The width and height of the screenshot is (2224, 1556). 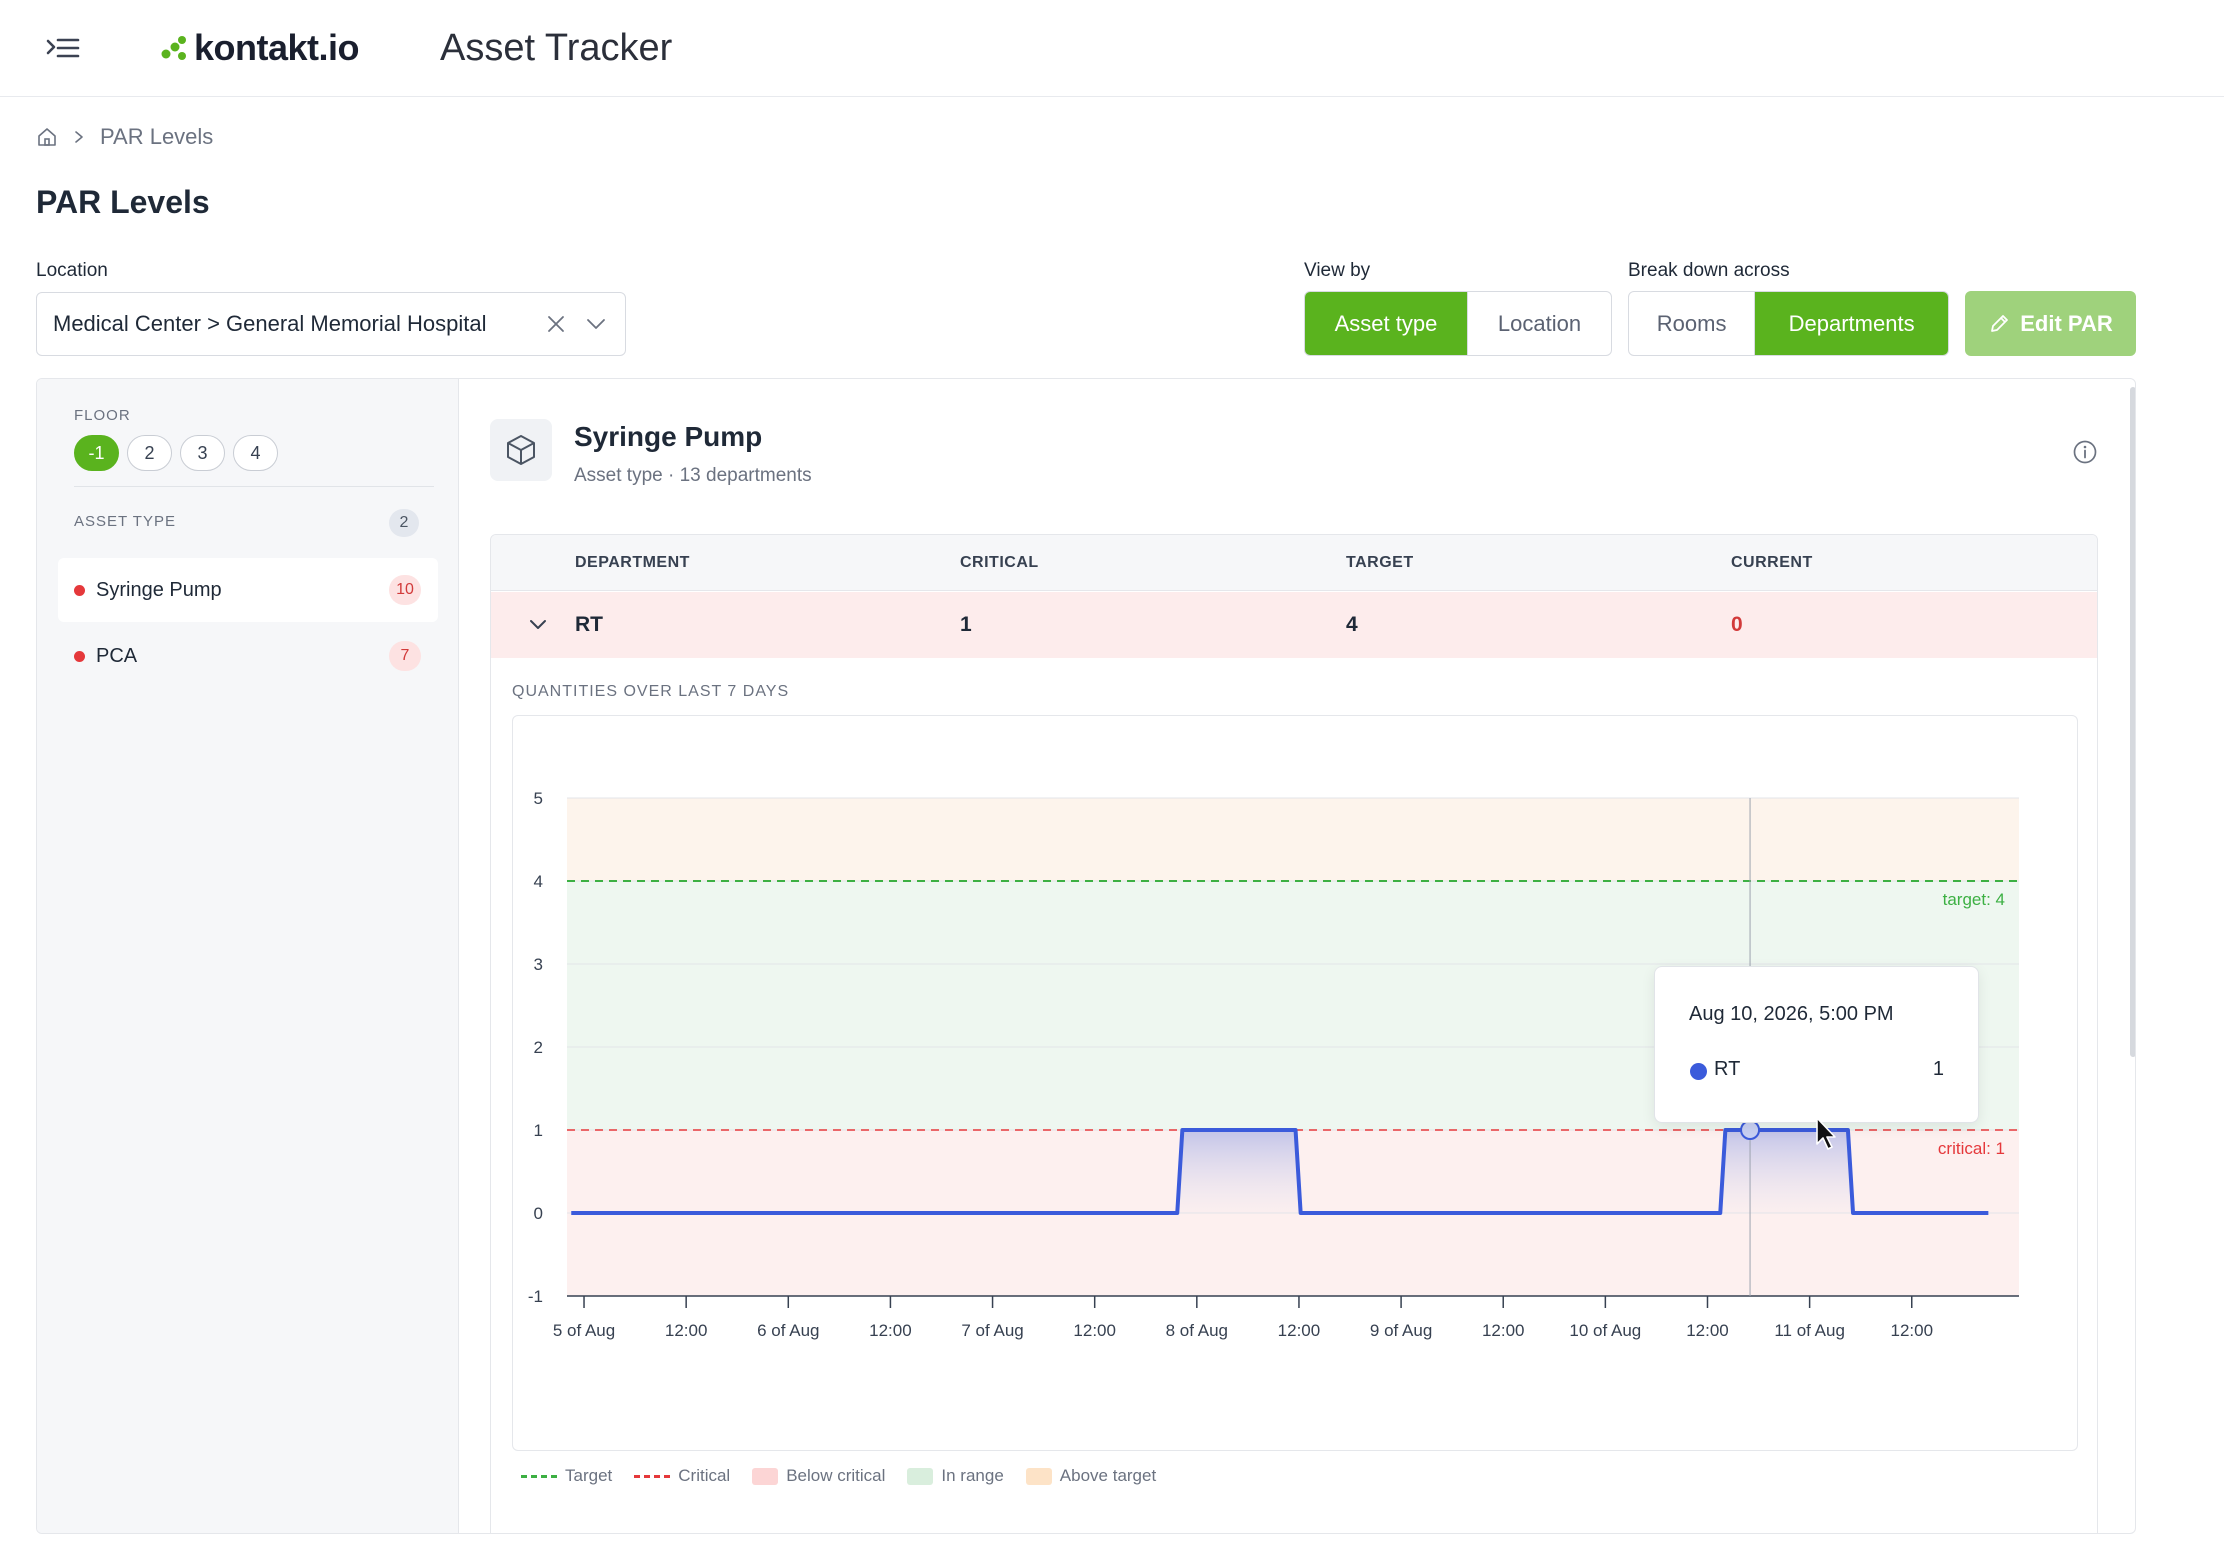 I want to click on break-down-rooms-button: Rooms, so click(x=1692, y=323).